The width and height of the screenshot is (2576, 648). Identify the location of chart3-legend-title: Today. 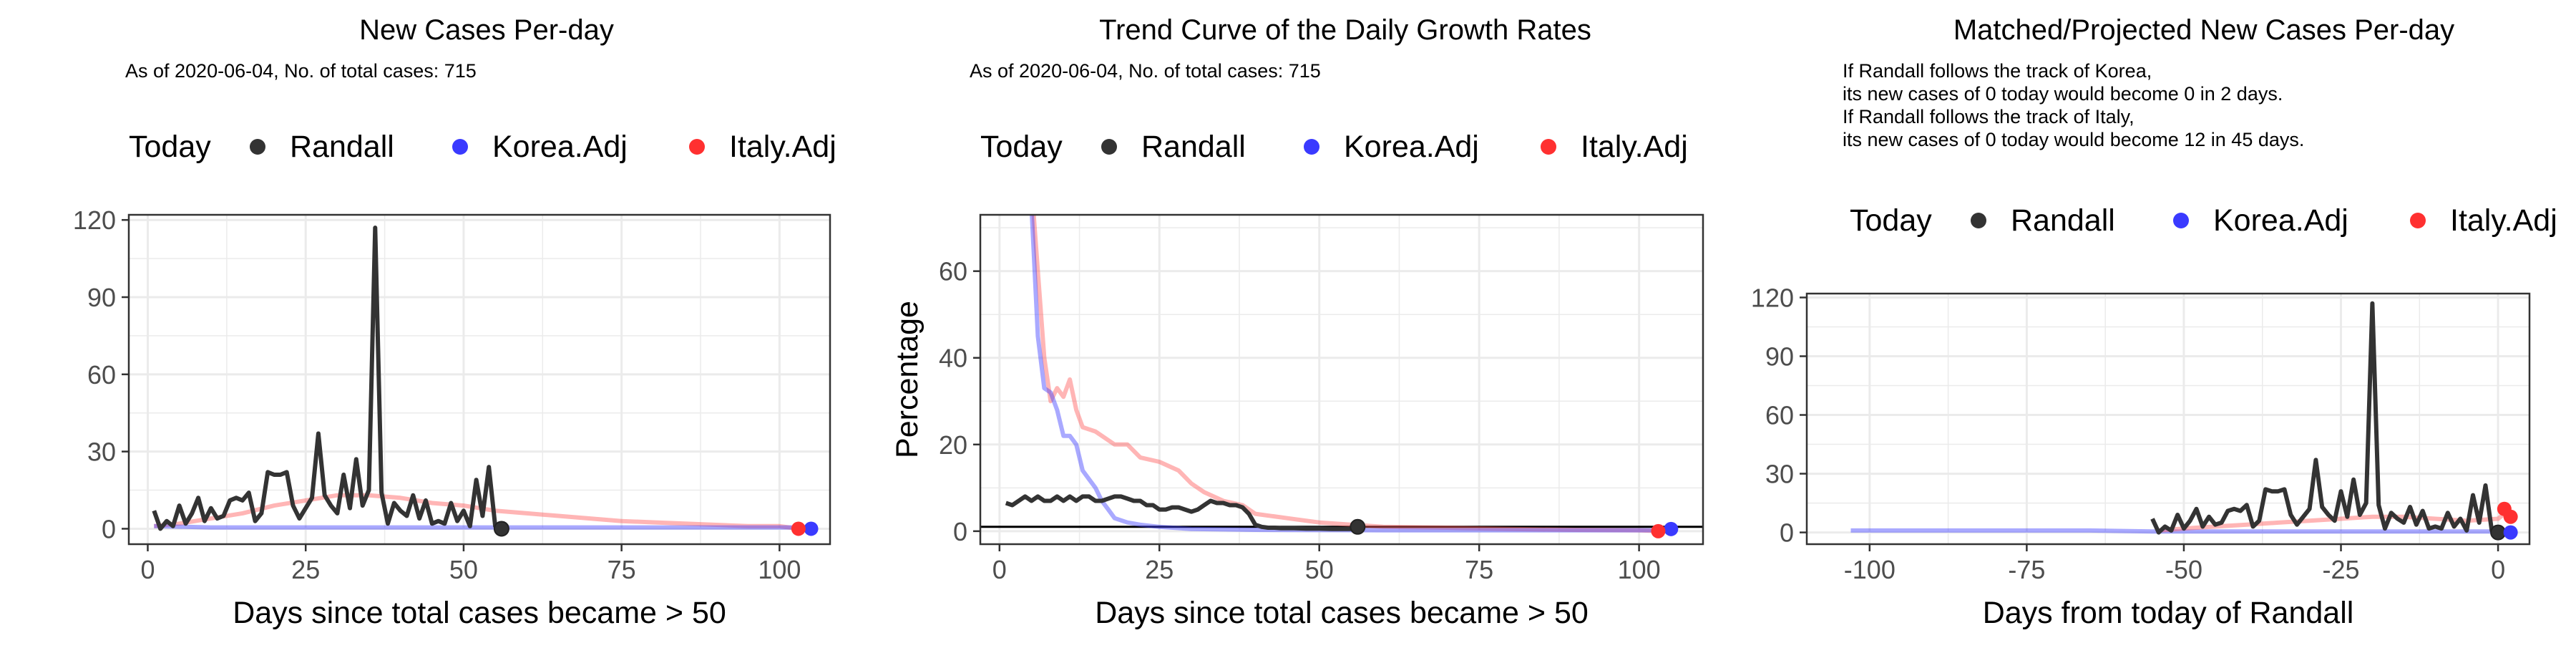
(1891, 221).